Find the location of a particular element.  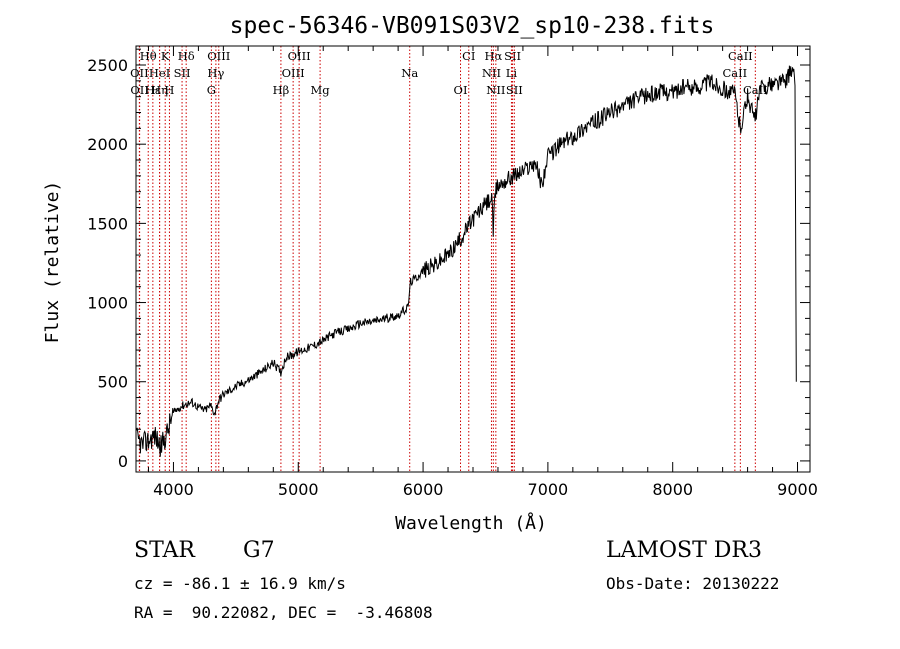

spectral-line-label: H is located at coordinates (169, 90).